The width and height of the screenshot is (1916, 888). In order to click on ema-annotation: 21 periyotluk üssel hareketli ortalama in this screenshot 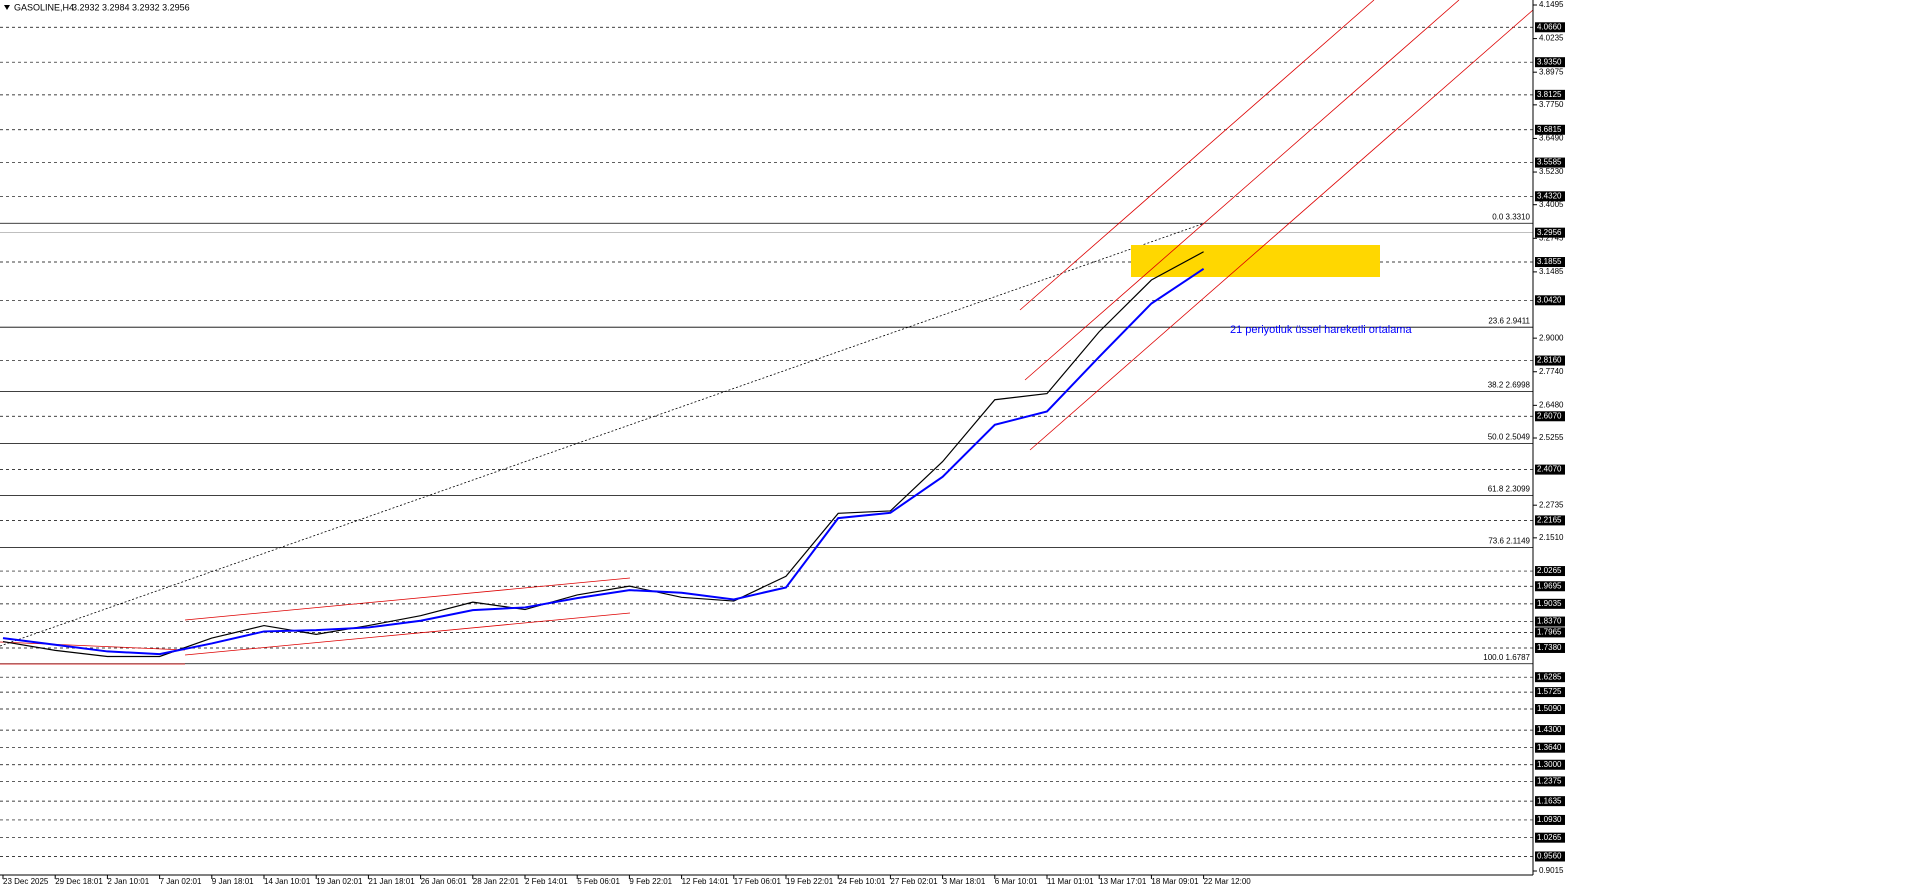, I will do `click(1321, 330)`.